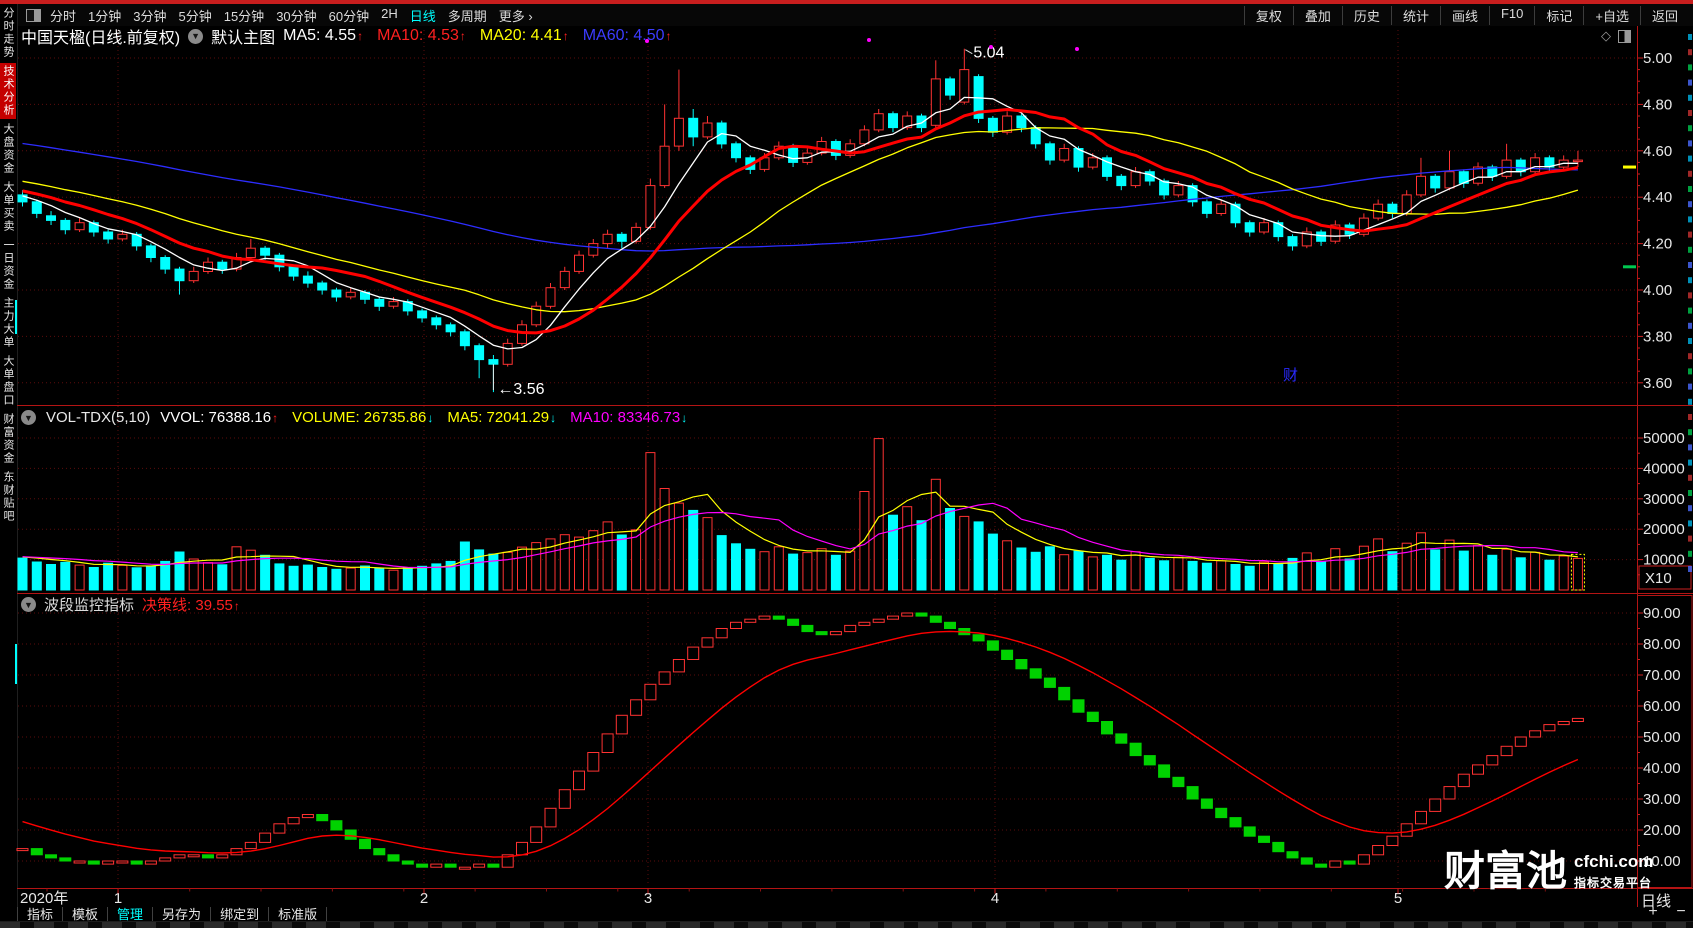 The width and height of the screenshot is (1693, 928). Describe the element at coordinates (1662, 737) in the screenshot. I see `svg-text: 50.00` at that location.